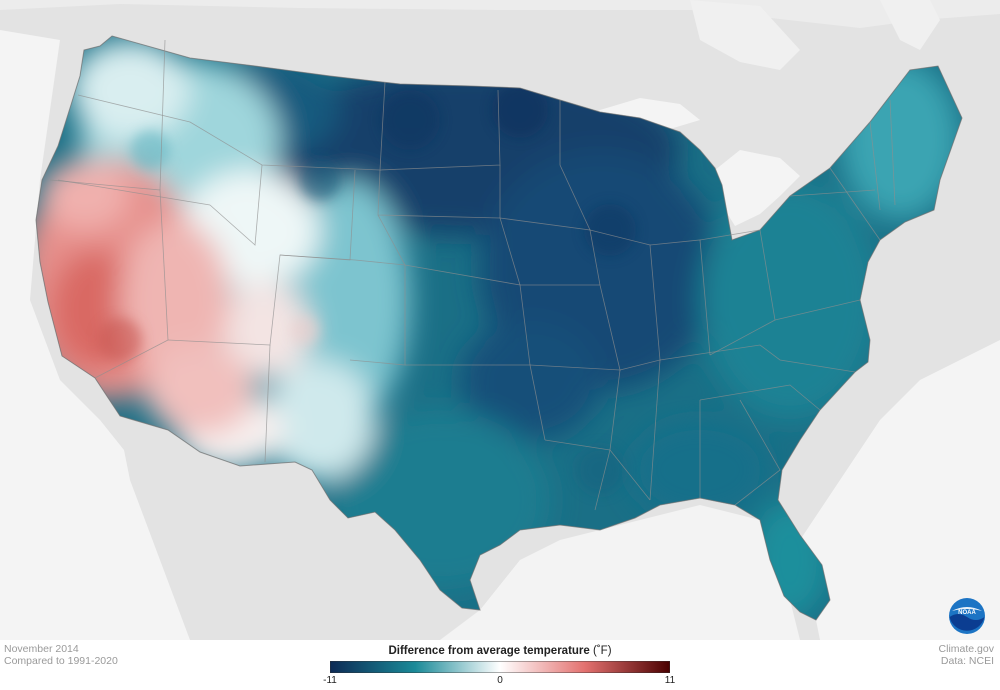  Describe the element at coordinates (757, 188) in the screenshot. I see `lake-huron-erie` at that location.